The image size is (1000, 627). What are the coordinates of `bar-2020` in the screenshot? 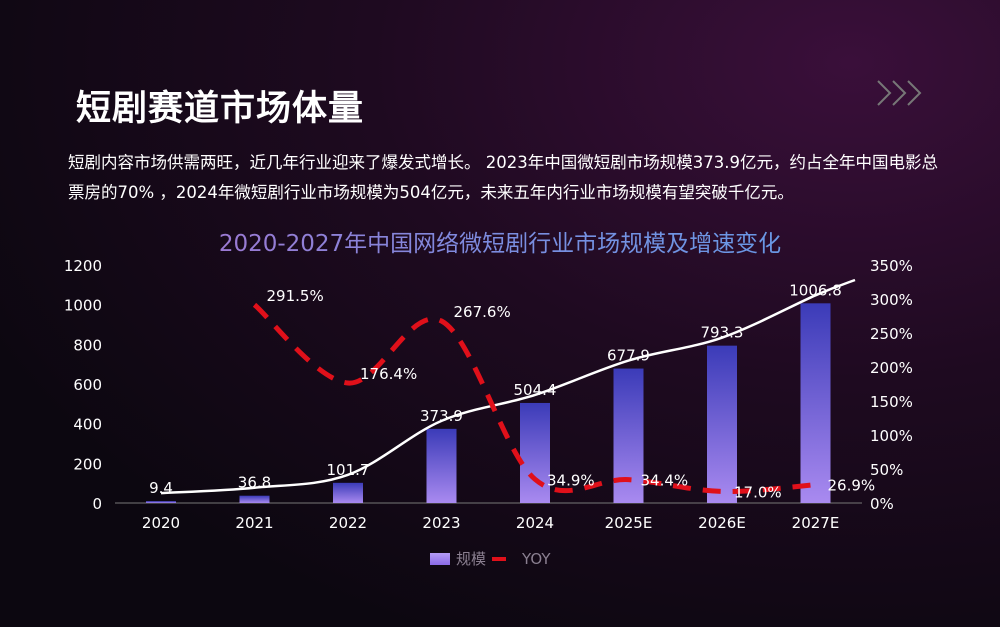 It's located at (161, 502).